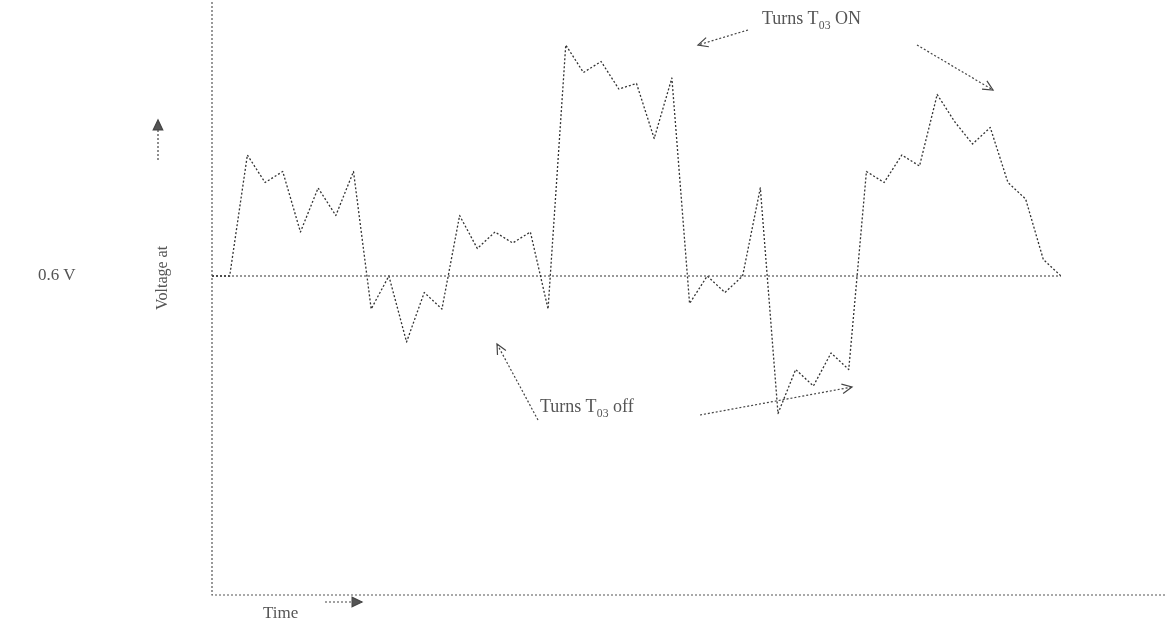 This screenshot has height=636, width=1167. What do you see at coordinates (281, 612) in the screenshot?
I see `x-axis-title: Time` at bounding box center [281, 612].